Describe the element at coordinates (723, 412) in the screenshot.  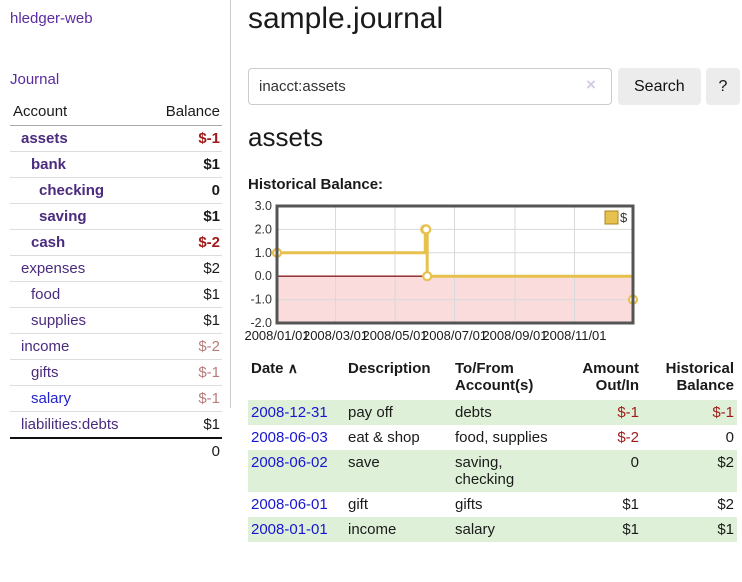
I see `transaction-balance: $-1` at that location.